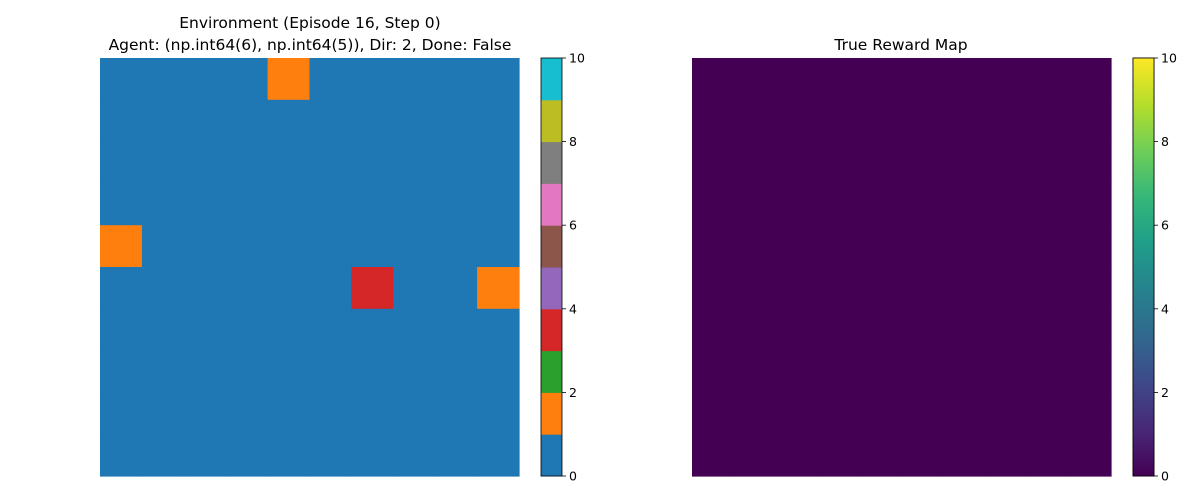  I want to click on colorbar-tick-label: 10, so click(1169, 58).